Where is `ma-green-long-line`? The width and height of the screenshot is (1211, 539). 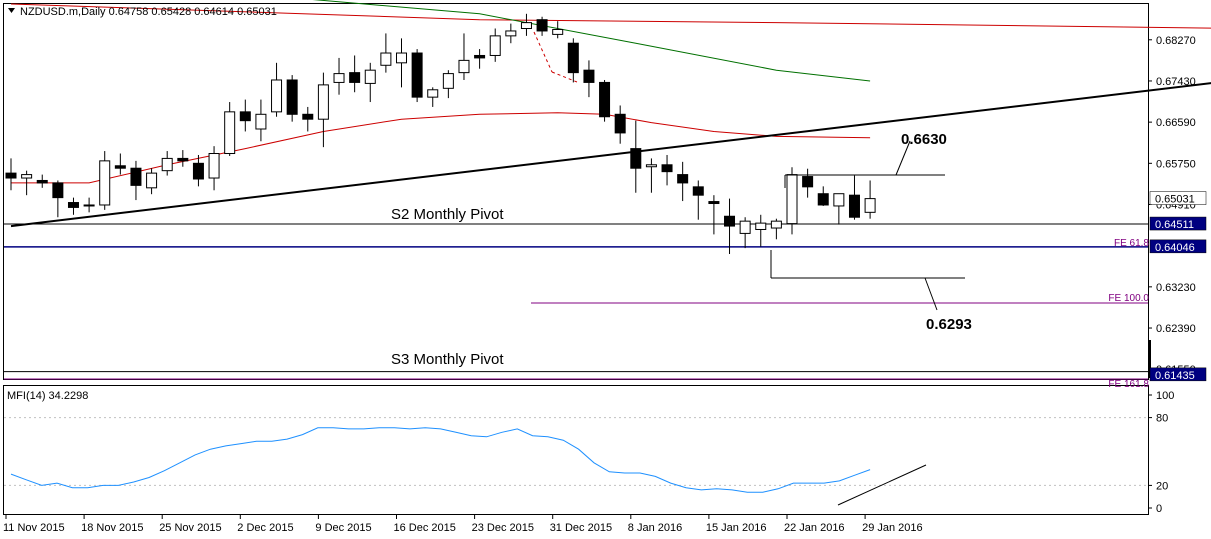 ma-green-long-line is located at coordinates (591, 41).